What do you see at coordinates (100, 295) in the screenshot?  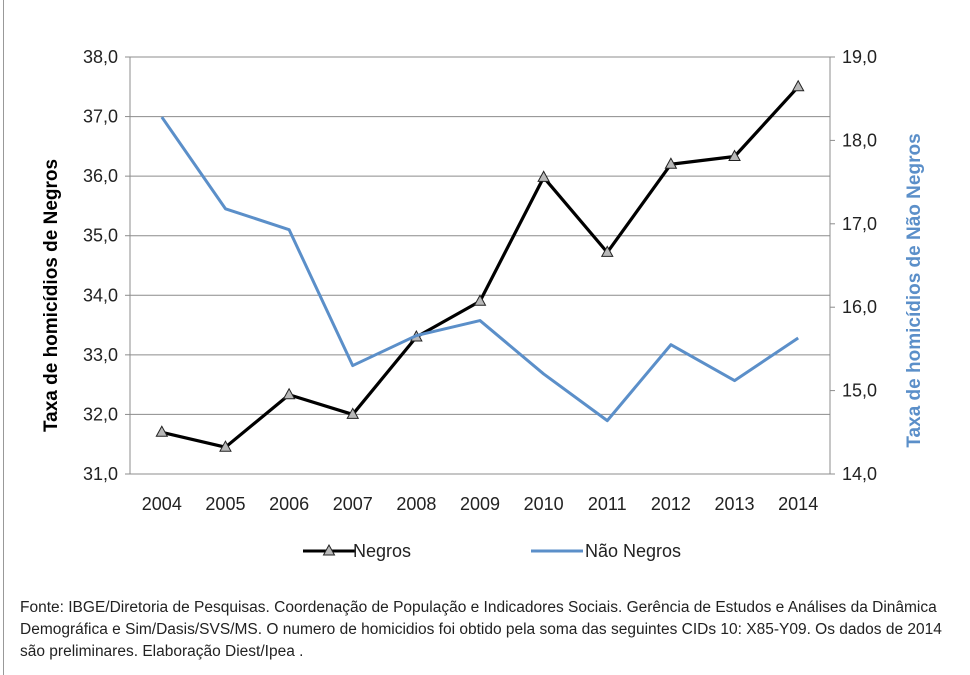 I see `left-tick-label: 34,0` at bounding box center [100, 295].